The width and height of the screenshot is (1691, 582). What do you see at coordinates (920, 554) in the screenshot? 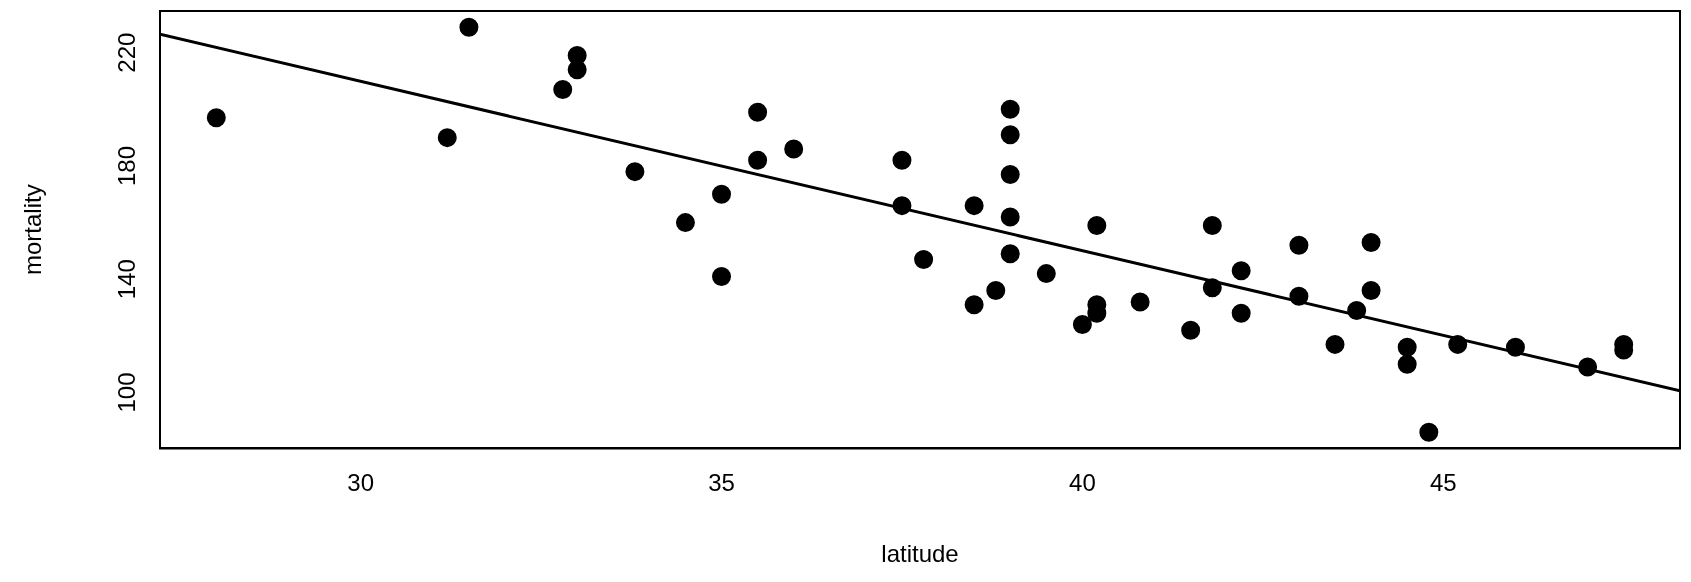
I see `x-axis-title: latitude` at bounding box center [920, 554].